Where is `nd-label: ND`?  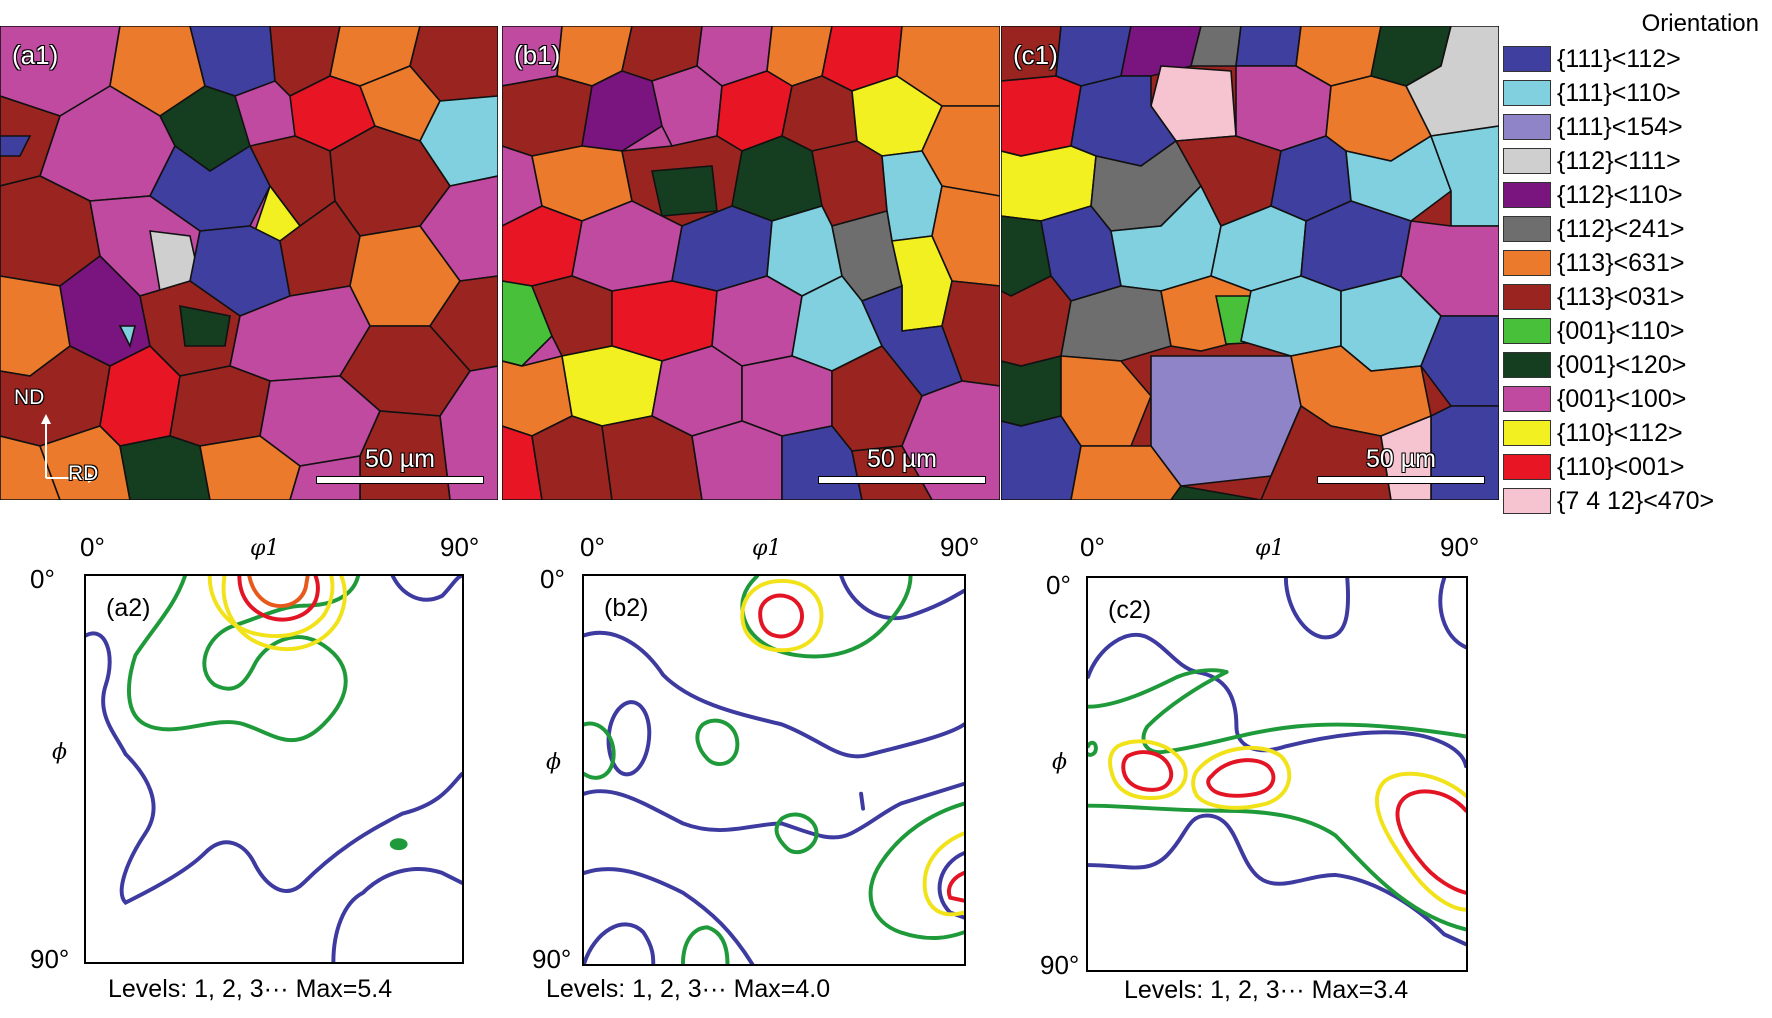 nd-label: ND is located at coordinates (29, 397).